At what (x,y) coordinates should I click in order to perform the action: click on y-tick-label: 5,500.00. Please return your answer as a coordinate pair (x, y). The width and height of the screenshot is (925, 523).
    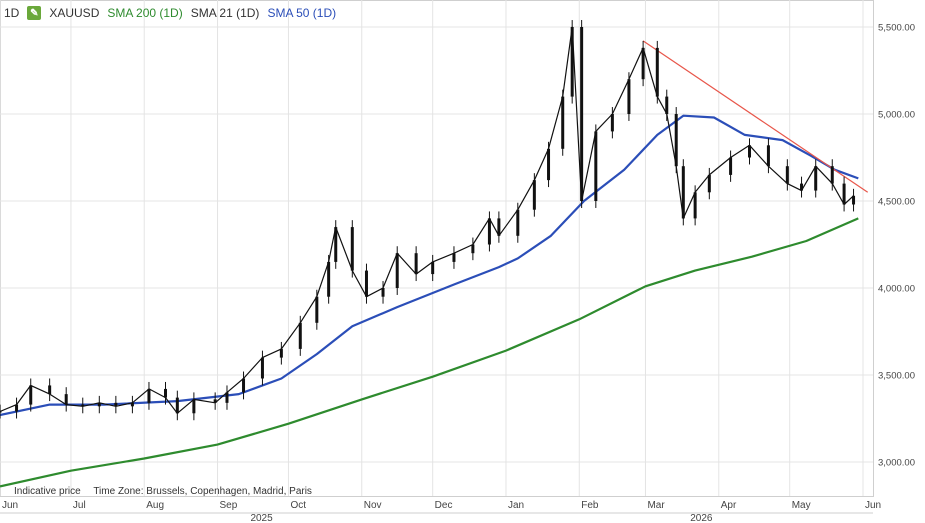
    Looking at the image, I should click on (896, 28).